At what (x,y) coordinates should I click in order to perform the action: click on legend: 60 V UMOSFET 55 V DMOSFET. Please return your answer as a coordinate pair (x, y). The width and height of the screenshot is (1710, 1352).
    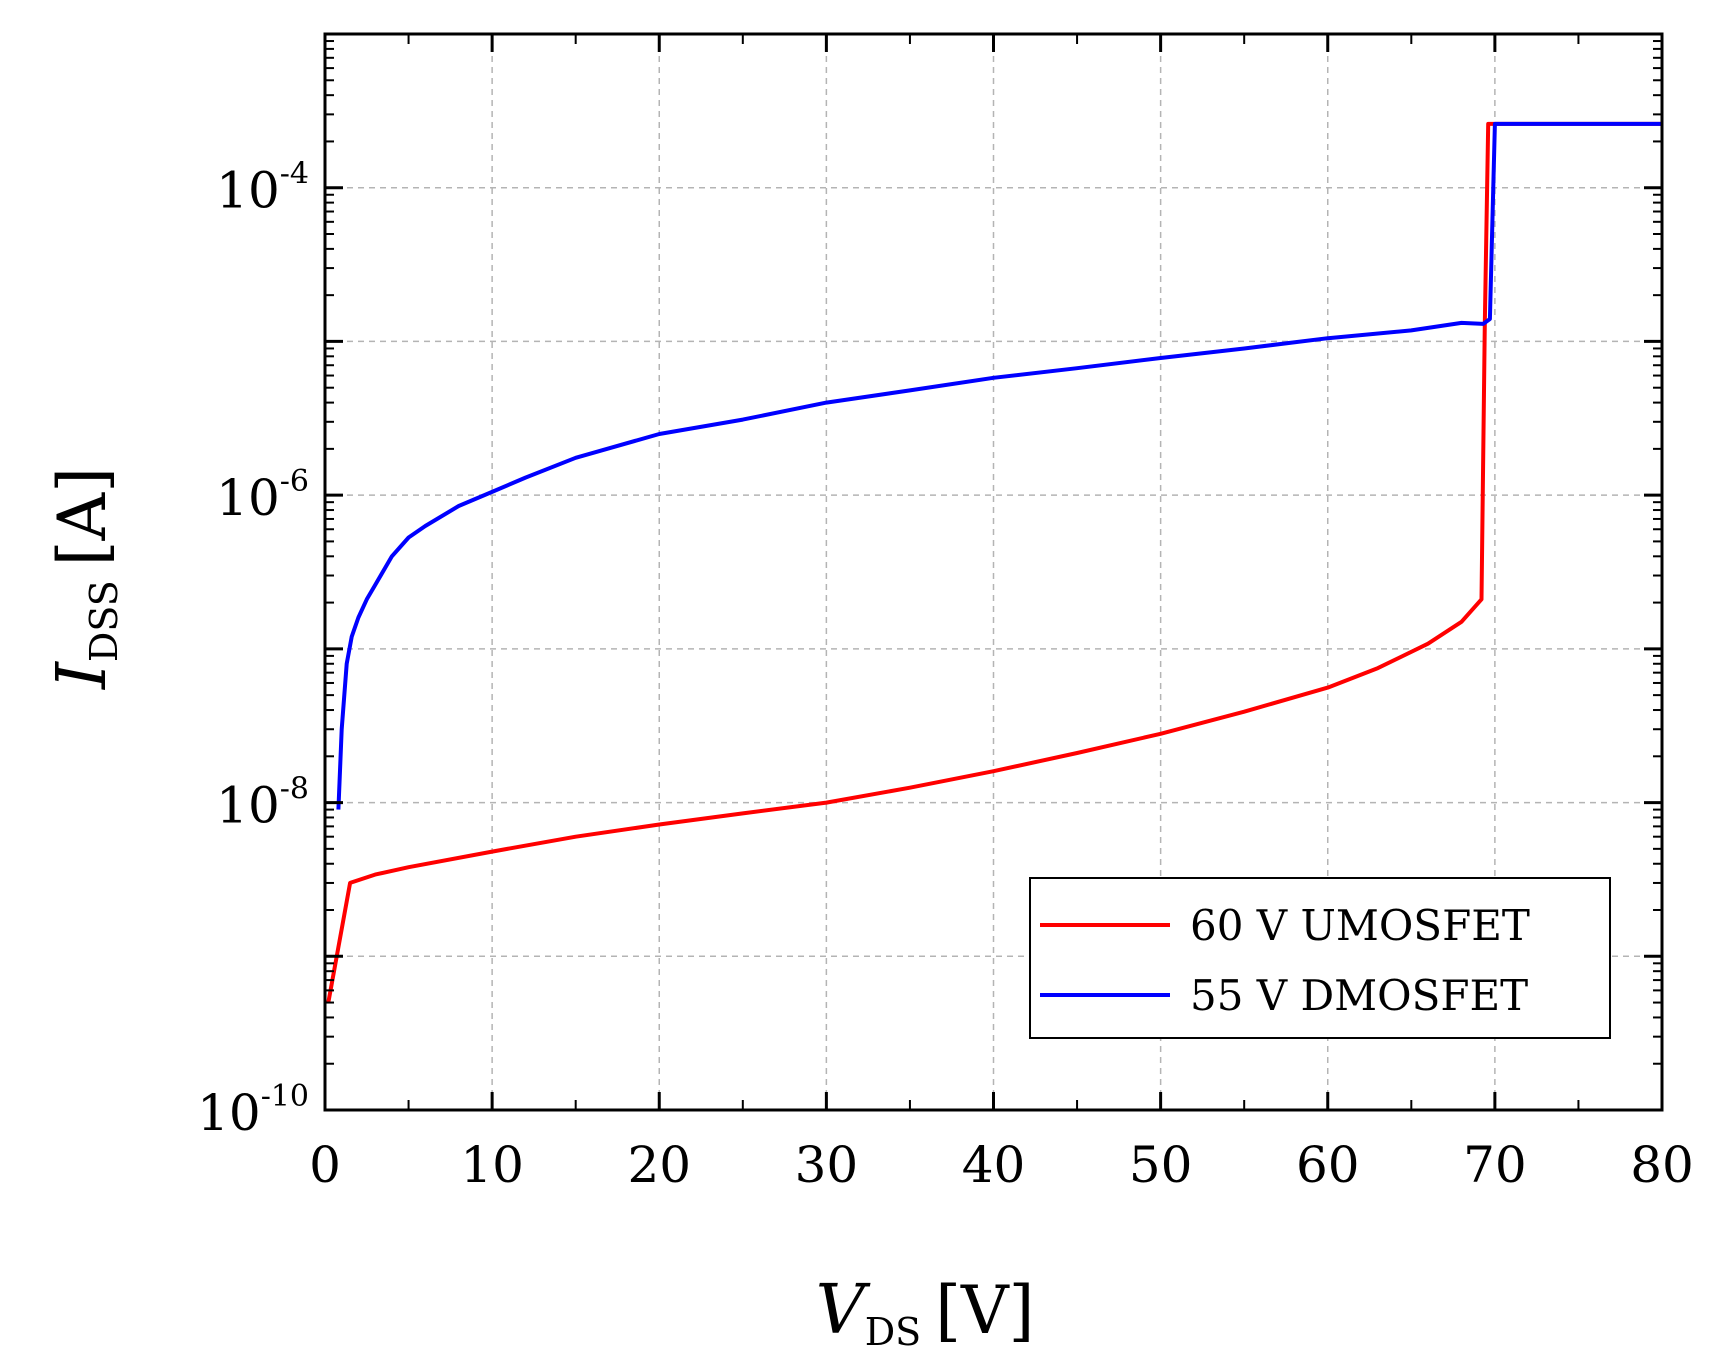
    Looking at the image, I should click on (1320, 958).